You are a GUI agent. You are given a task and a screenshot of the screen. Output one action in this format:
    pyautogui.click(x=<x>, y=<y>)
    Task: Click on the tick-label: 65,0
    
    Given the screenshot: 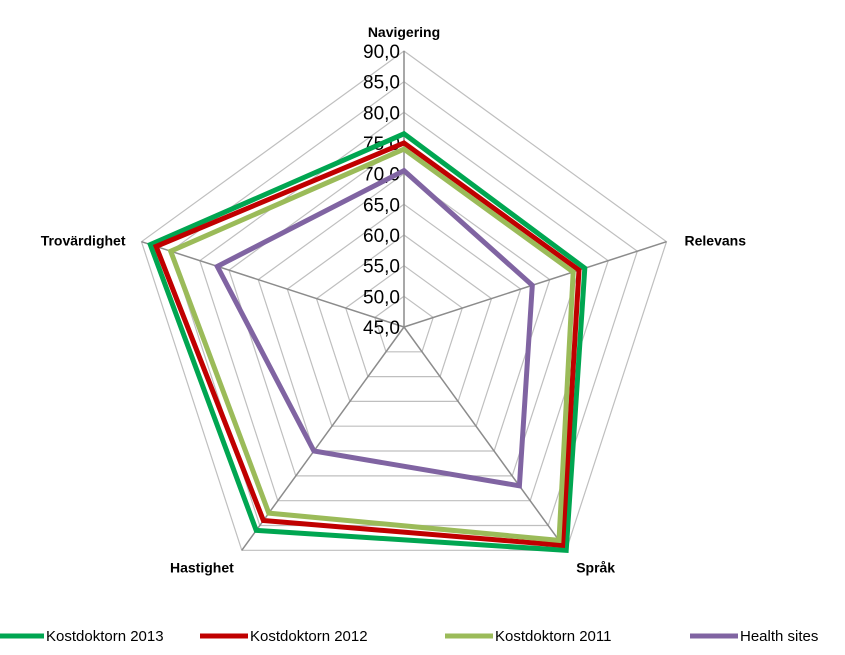 What is the action you would take?
    pyautogui.click(x=381, y=205)
    